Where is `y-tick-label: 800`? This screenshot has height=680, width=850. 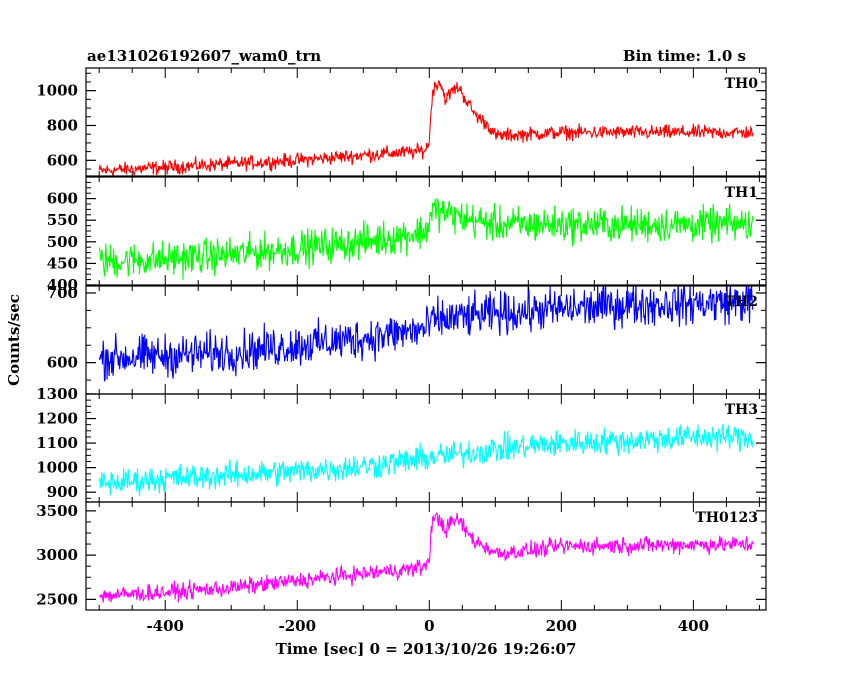 y-tick-label: 800 is located at coordinates (62, 125).